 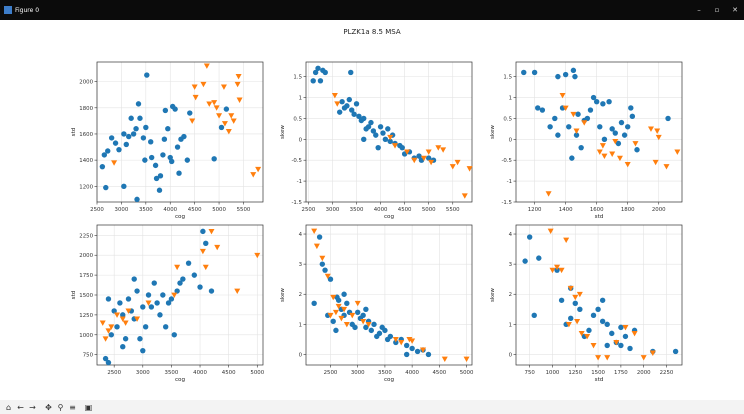 What do you see at coordinates (8, 407) in the screenshot?
I see `home-icon: ⌂` at bounding box center [8, 407].